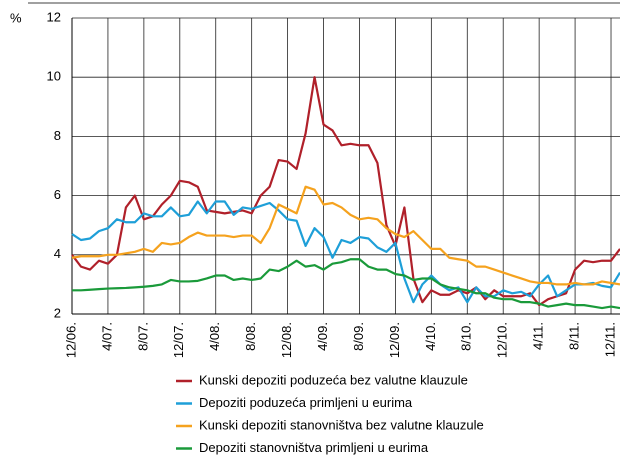  What do you see at coordinates (286, 340) in the screenshot?
I see `x-tick-label: 12/08.` at bounding box center [286, 340].